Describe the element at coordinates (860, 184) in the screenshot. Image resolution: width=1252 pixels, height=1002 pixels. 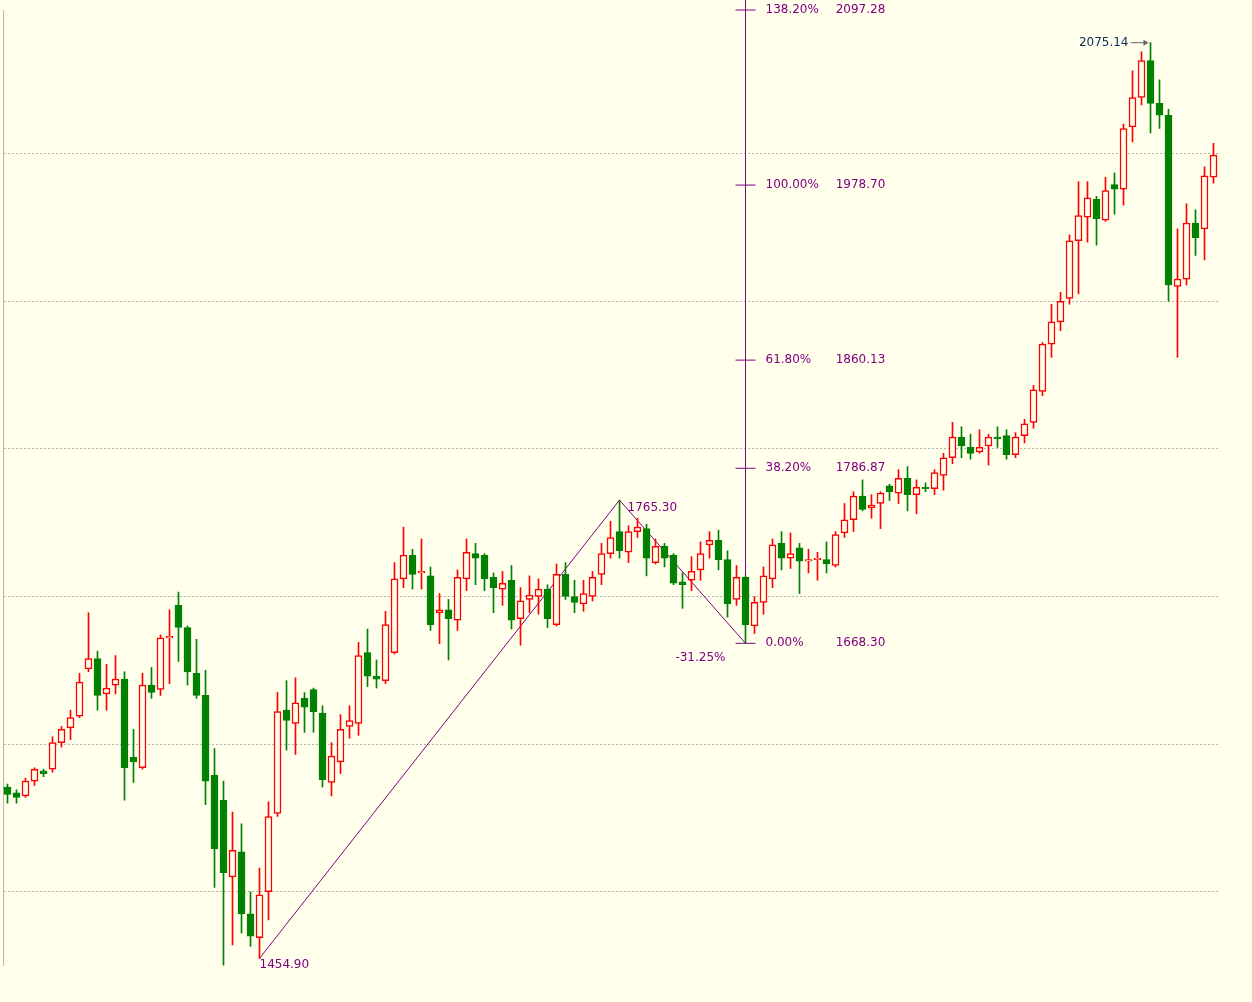
I see `y-tick-label: 1978.70` at that location.